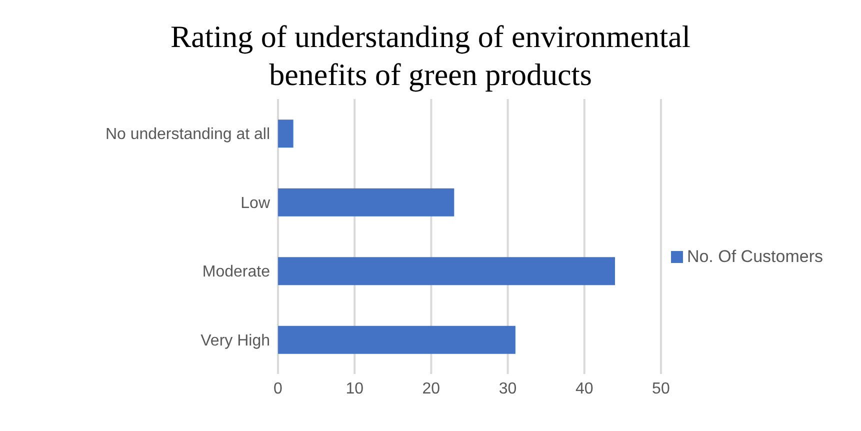 The image size is (861, 431). I want to click on chart-title: Rating of understanding of environmental benefits of green products, so click(431, 56).